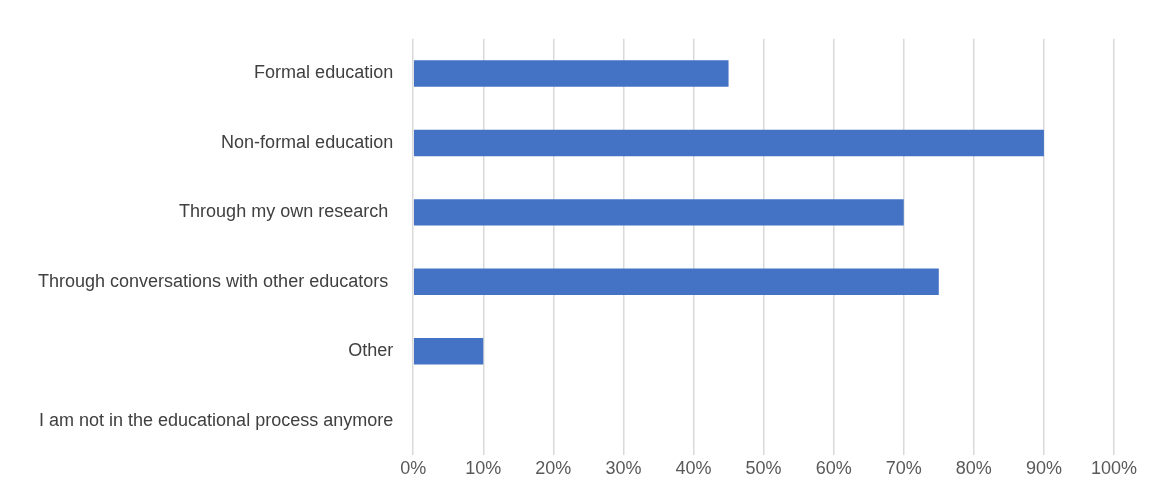 This screenshot has height=496, width=1162. What do you see at coordinates (1043, 468) in the screenshot?
I see `x-tick-label: 90%` at bounding box center [1043, 468].